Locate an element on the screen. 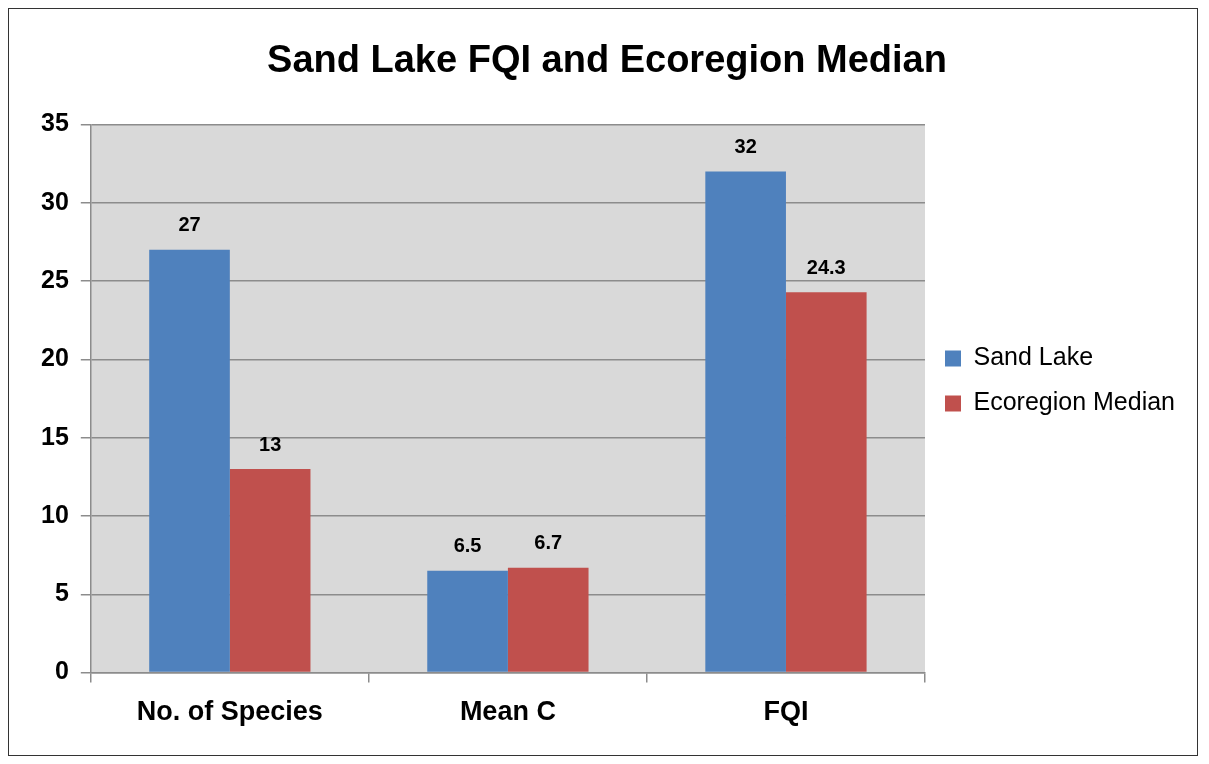  x-tick-label: FQI is located at coordinates (786, 711).